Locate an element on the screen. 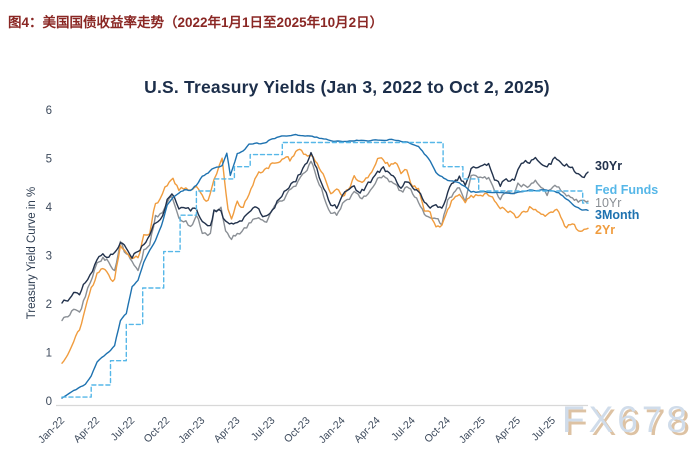 The image size is (694, 463). y-tick-label: 4 is located at coordinates (49, 208).